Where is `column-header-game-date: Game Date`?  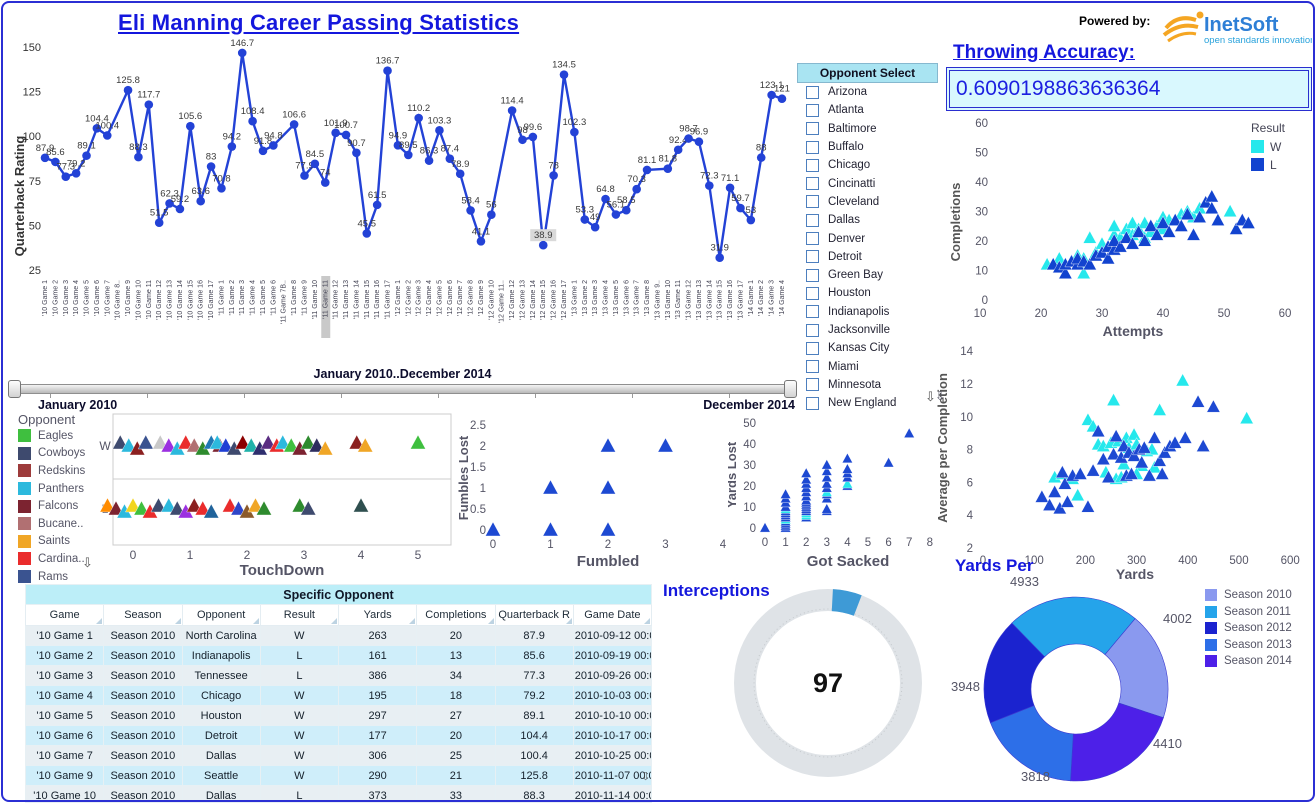 column-header-game-date: Game Date is located at coordinates (612, 615).